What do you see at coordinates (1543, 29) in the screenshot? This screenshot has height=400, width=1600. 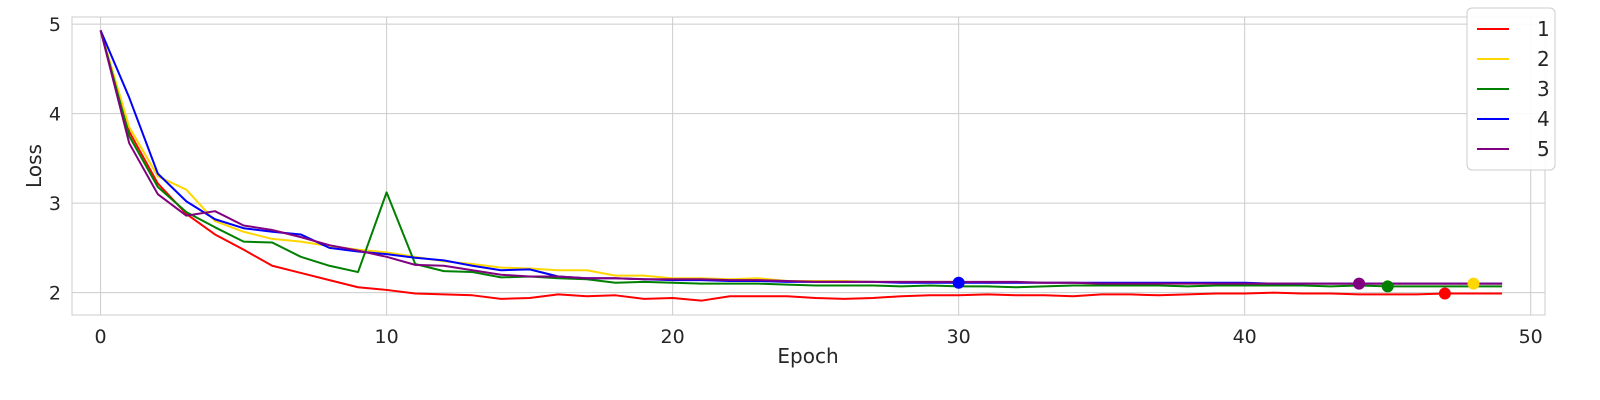 I see `legend-label-1: 1` at bounding box center [1543, 29].